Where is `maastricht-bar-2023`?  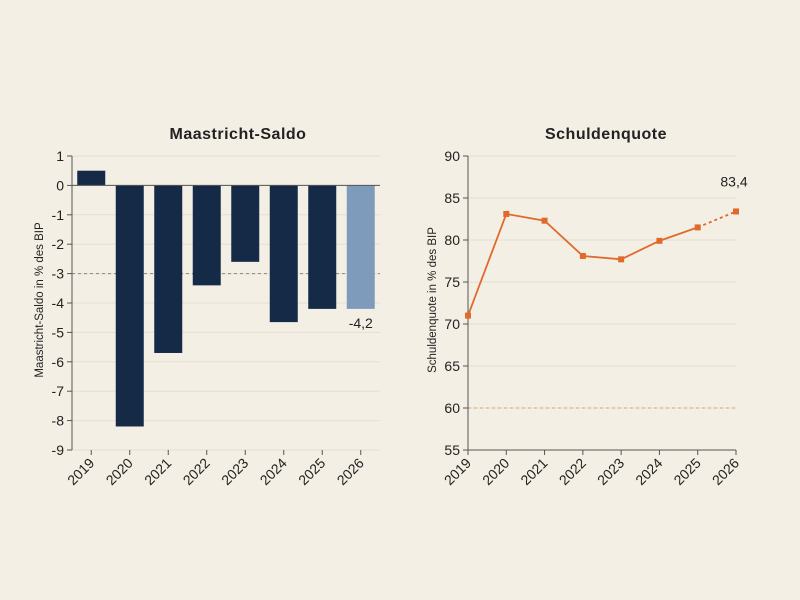
maastricht-bar-2023 is located at coordinates (245, 223).